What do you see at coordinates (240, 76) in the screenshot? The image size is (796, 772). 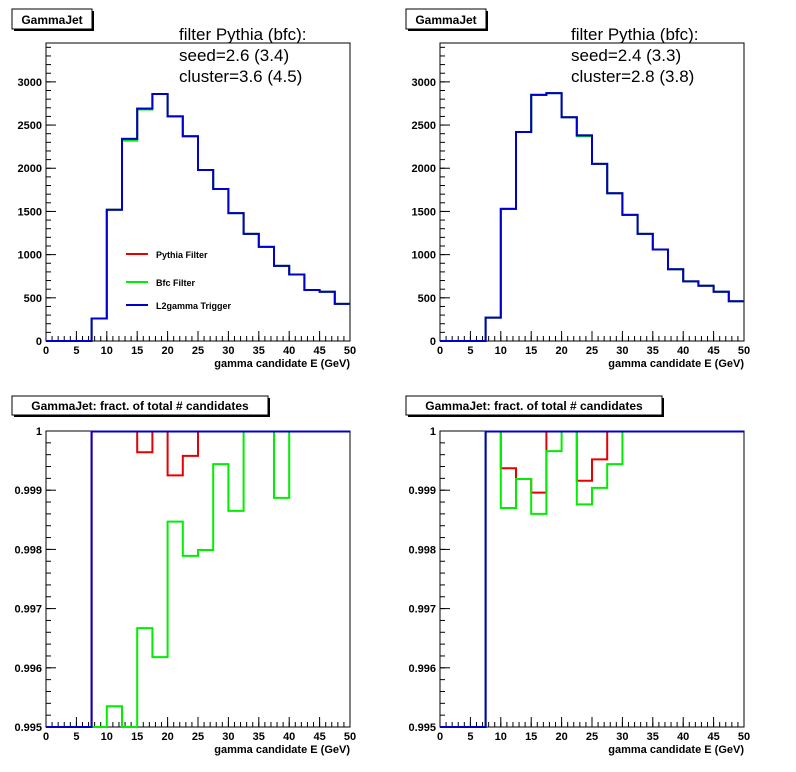 I see `annotation-text: cluster=3.6 (4.5)` at bounding box center [240, 76].